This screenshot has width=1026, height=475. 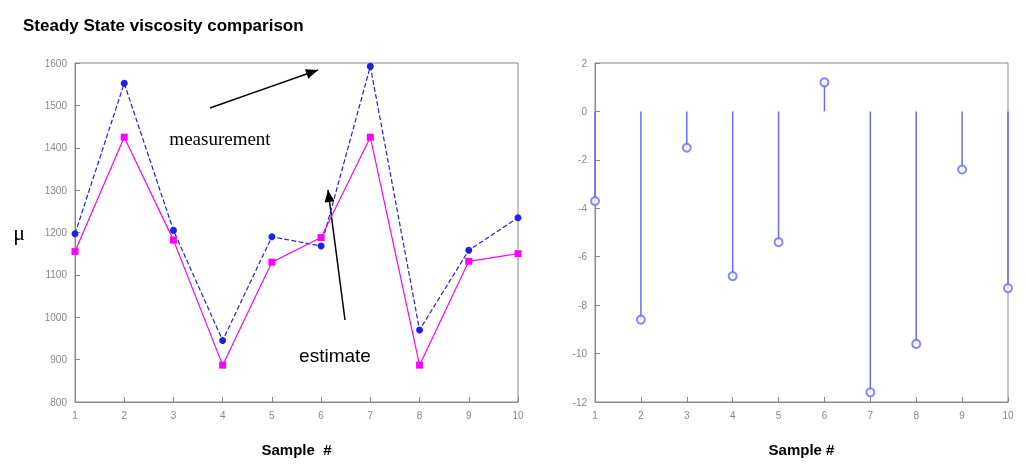 What do you see at coordinates (583, 257) in the screenshot?
I see `y-tick-label: -6` at bounding box center [583, 257].